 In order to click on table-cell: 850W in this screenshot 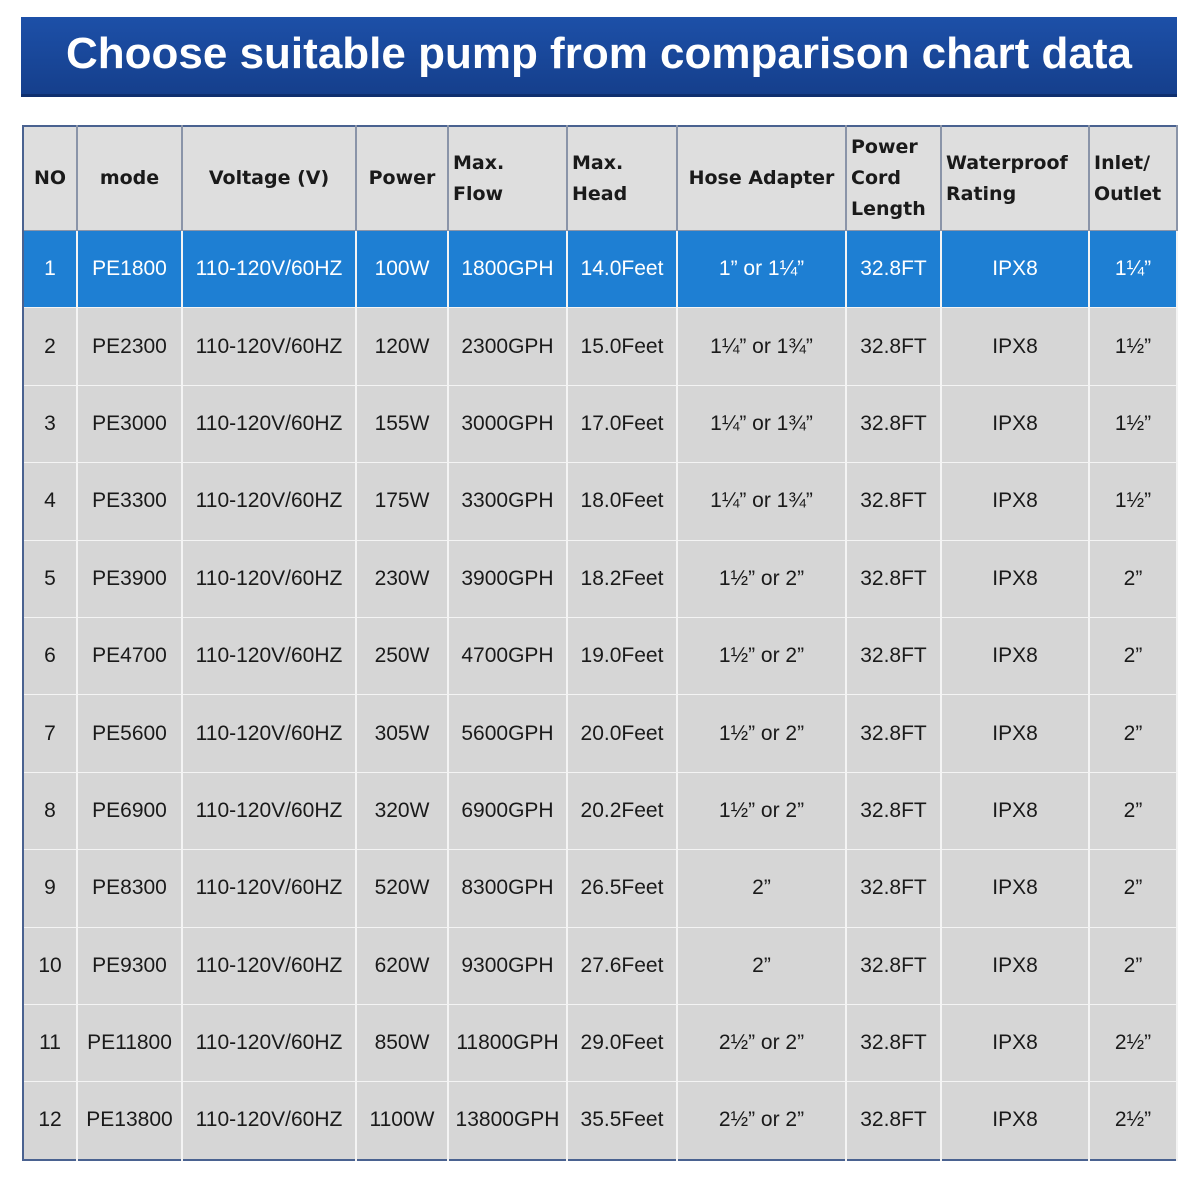, I will do `click(402, 1043)`.